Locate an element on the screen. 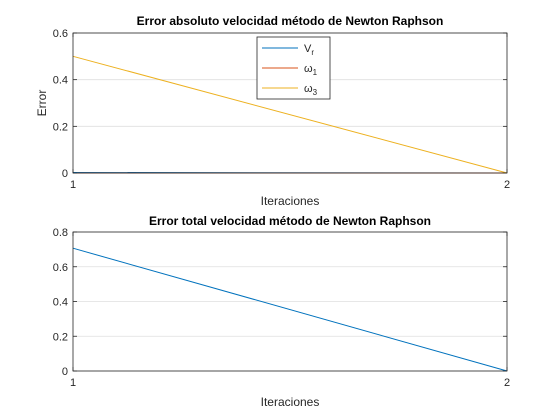 This screenshot has width=560, height=420. bottom-x-tick-label: 1 is located at coordinates (73, 383).